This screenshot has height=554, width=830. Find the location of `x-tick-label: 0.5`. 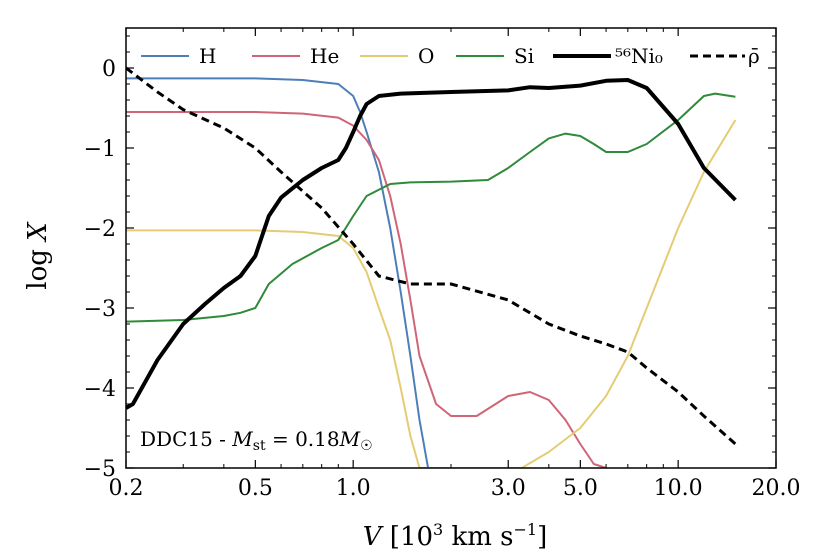

x-tick-label: 0.5 is located at coordinates (255, 488).